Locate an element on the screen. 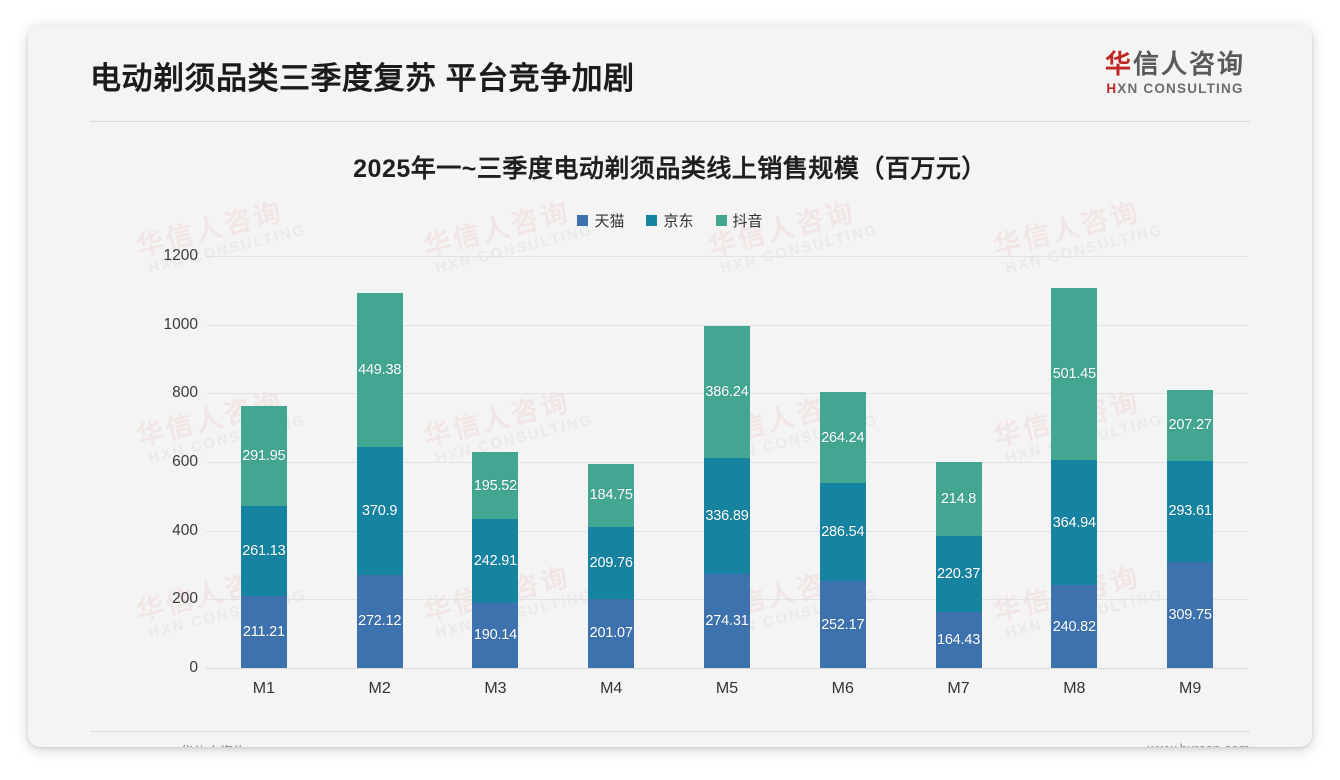 The height and width of the screenshot is (780, 1340). legend-label: 抖音 is located at coordinates (747, 221).